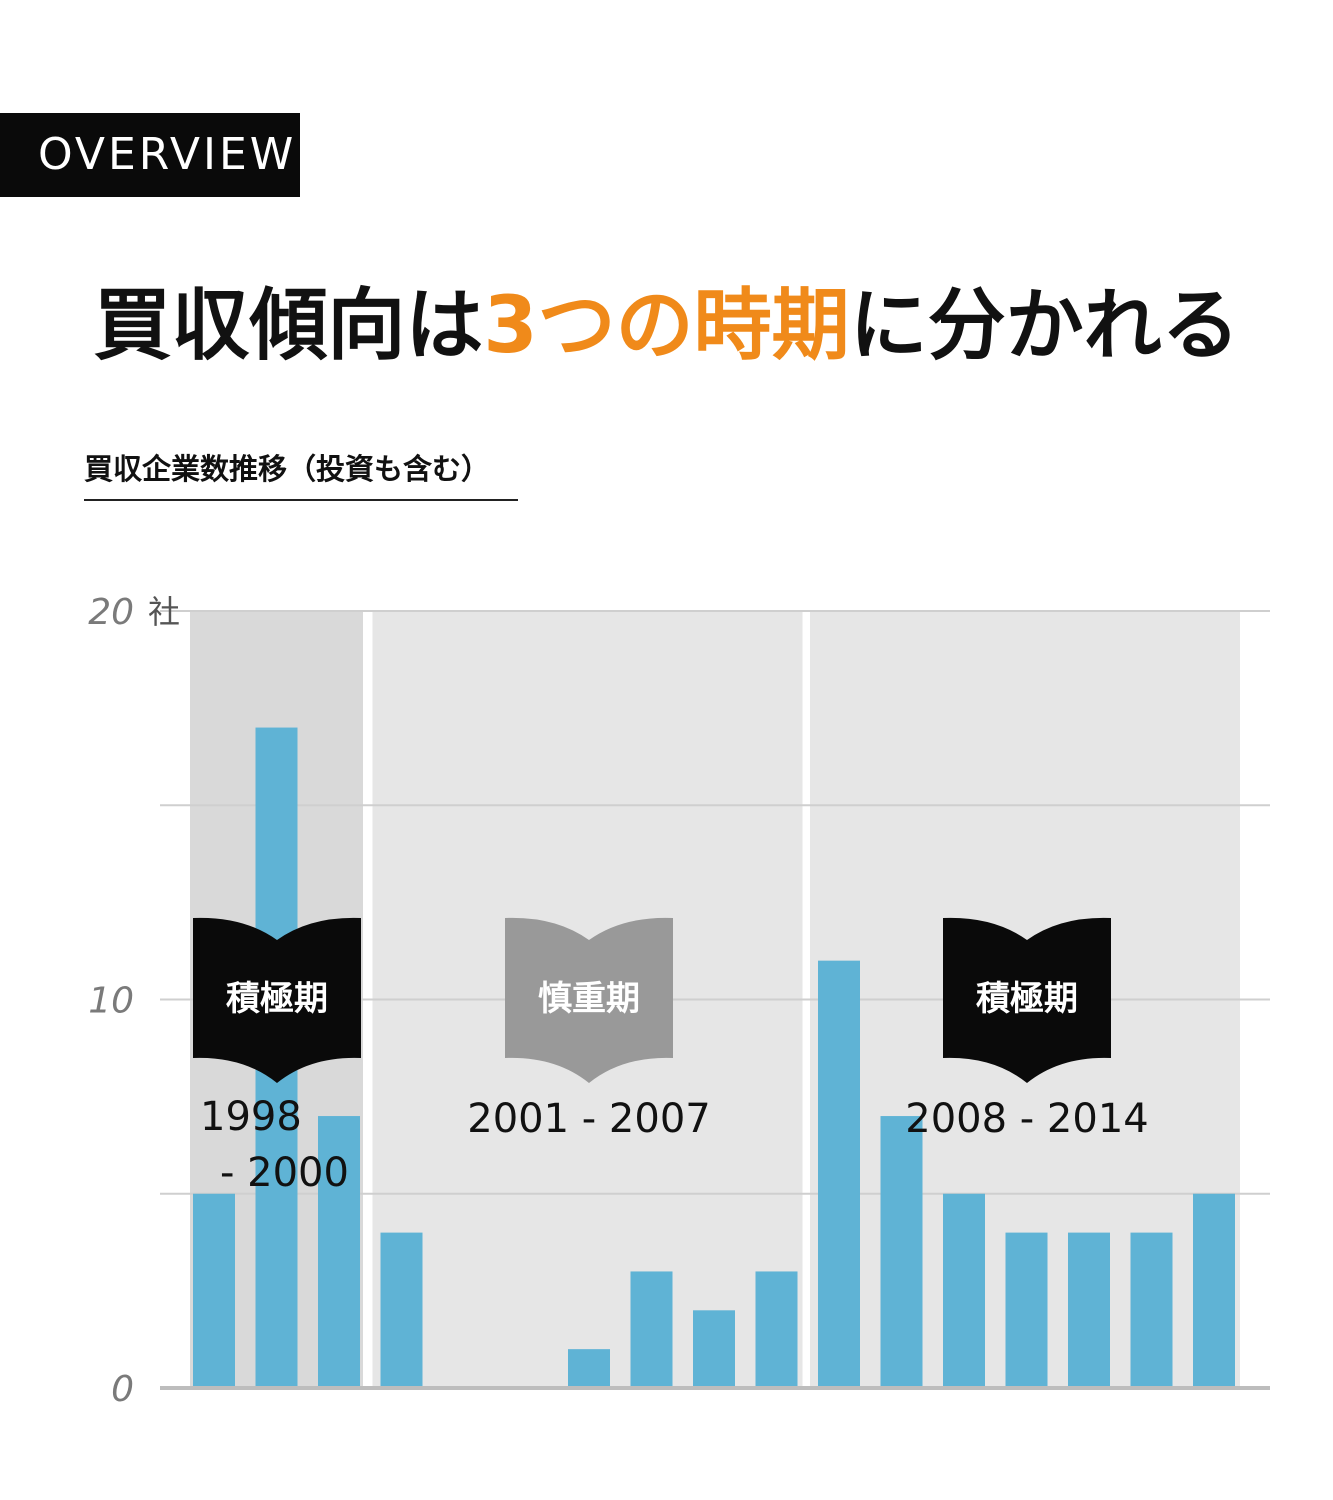  Describe the element at coordinates (164, 612) in the screenshot. I see `y-axis-unit: 社` at that location.